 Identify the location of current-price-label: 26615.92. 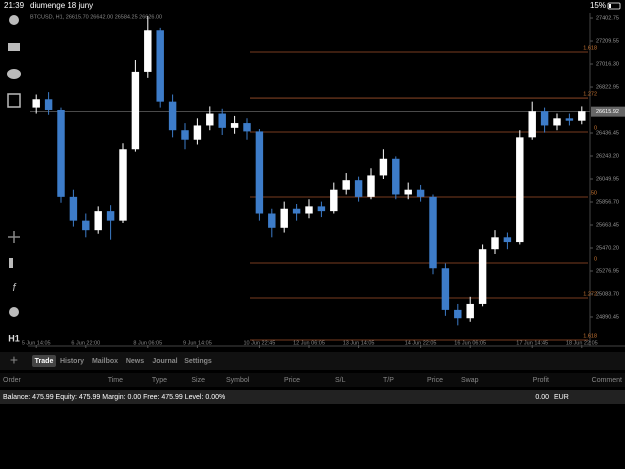
(607, 112).